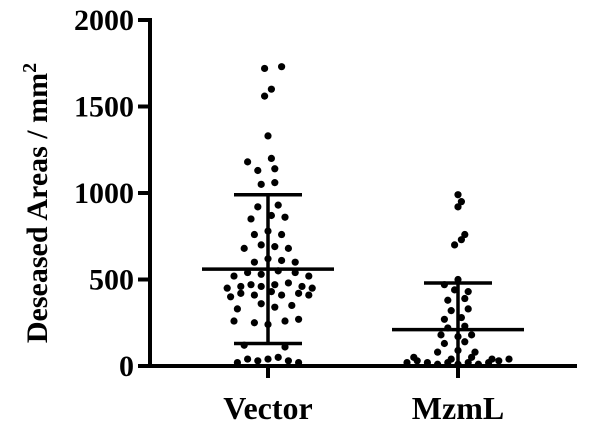 This screenshot has height=428, width=591. What do you see at coordinates (458, 408) in the screenshot?
I see `category-label: MzmL` at bounding box center [458, 408].